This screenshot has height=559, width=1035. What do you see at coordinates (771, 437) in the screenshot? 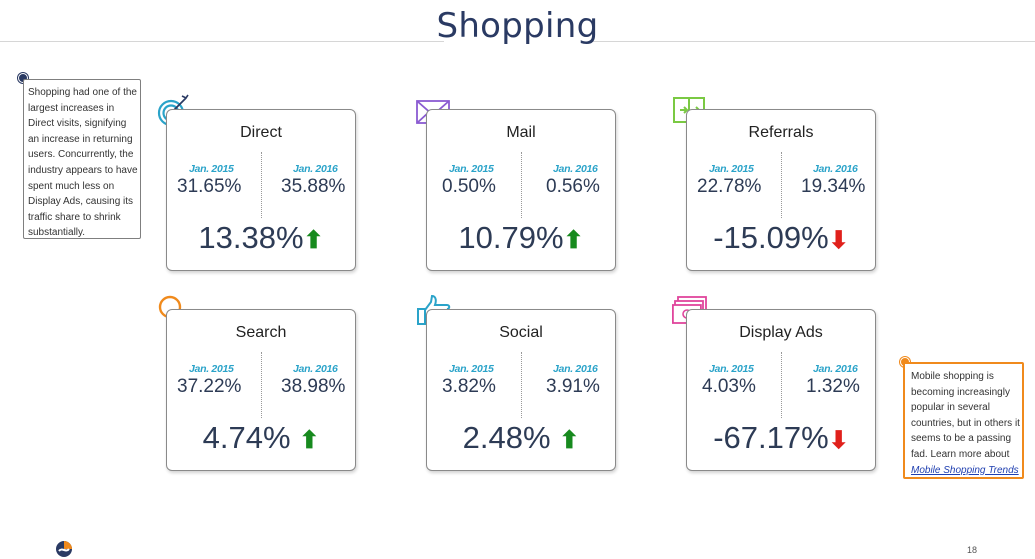
I see `change-number: -67.17%` at bounding box center [771, 437].